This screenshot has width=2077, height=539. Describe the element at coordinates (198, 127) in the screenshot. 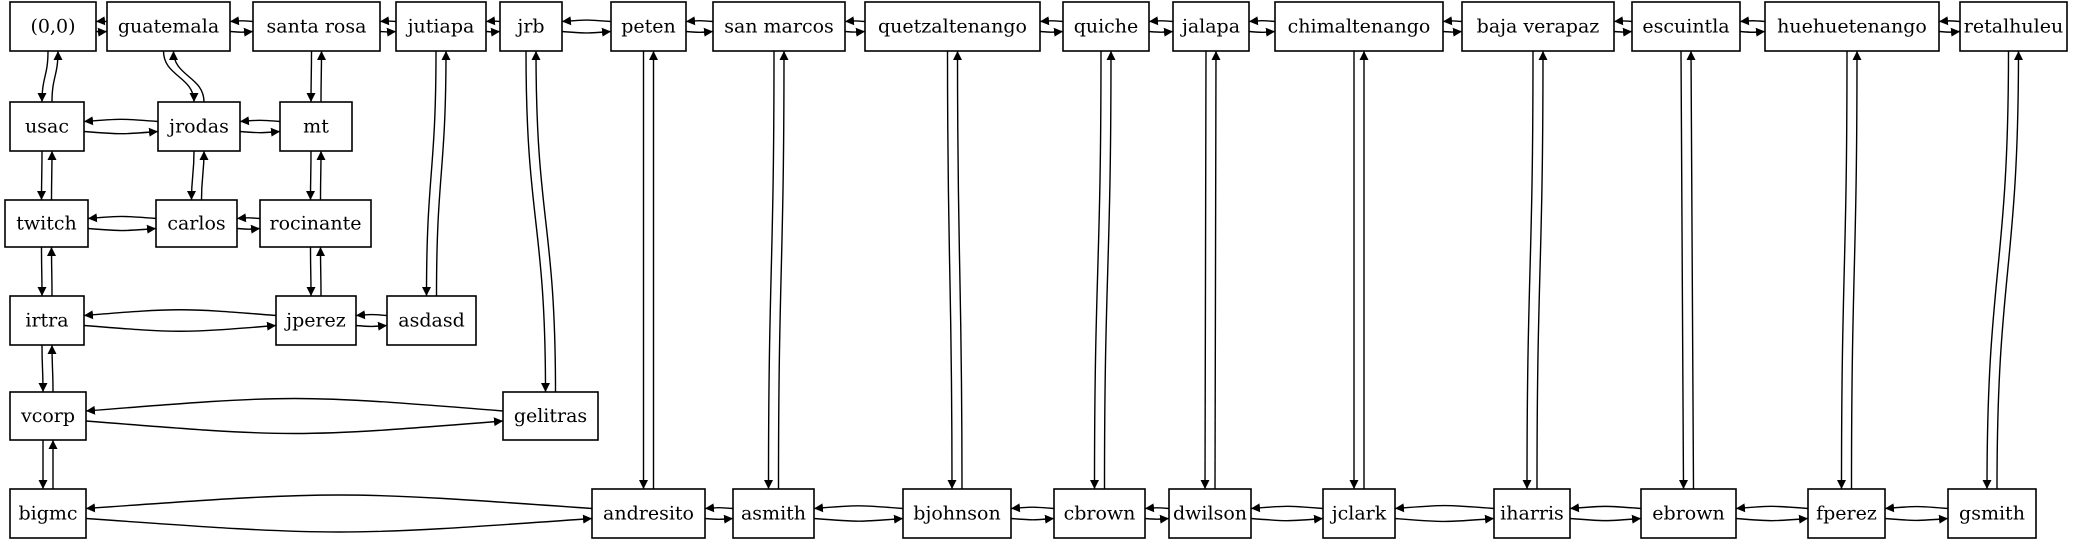

I see `node-label: jrodas` at that location.